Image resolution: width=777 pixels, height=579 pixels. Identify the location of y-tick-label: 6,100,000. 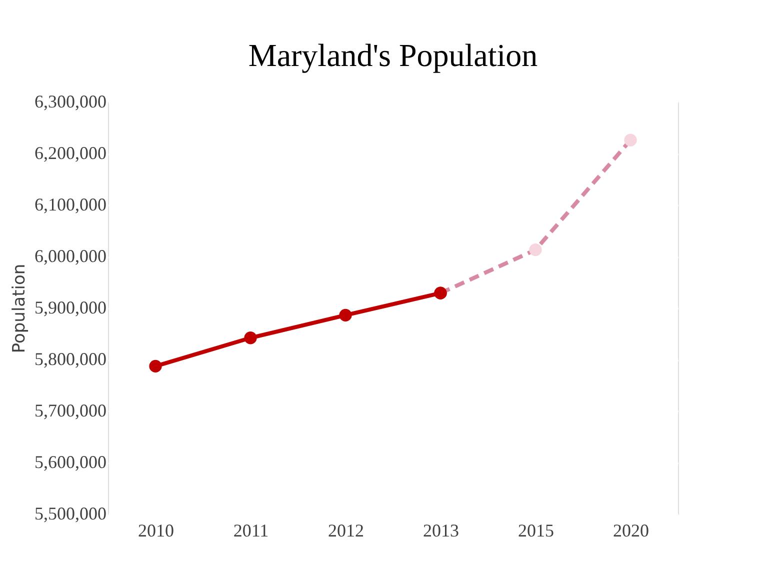
(70, 204).